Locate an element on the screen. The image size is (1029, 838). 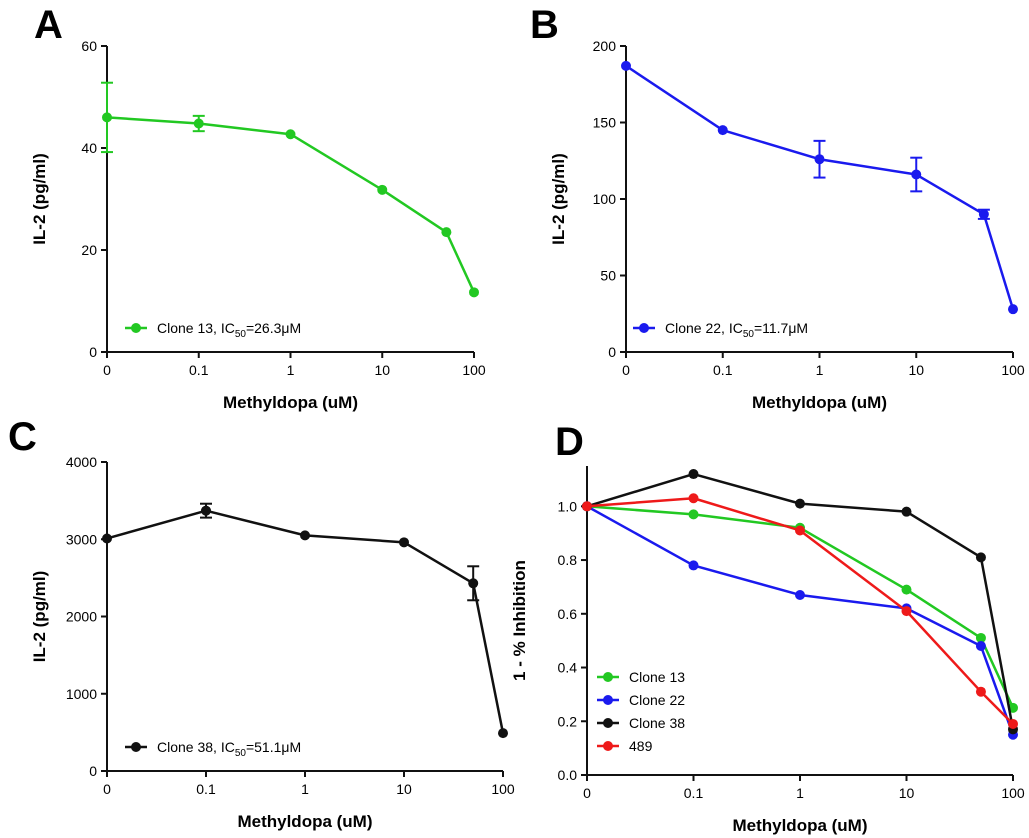
y-tick-label: 50 is located at coordinates (608, 276).